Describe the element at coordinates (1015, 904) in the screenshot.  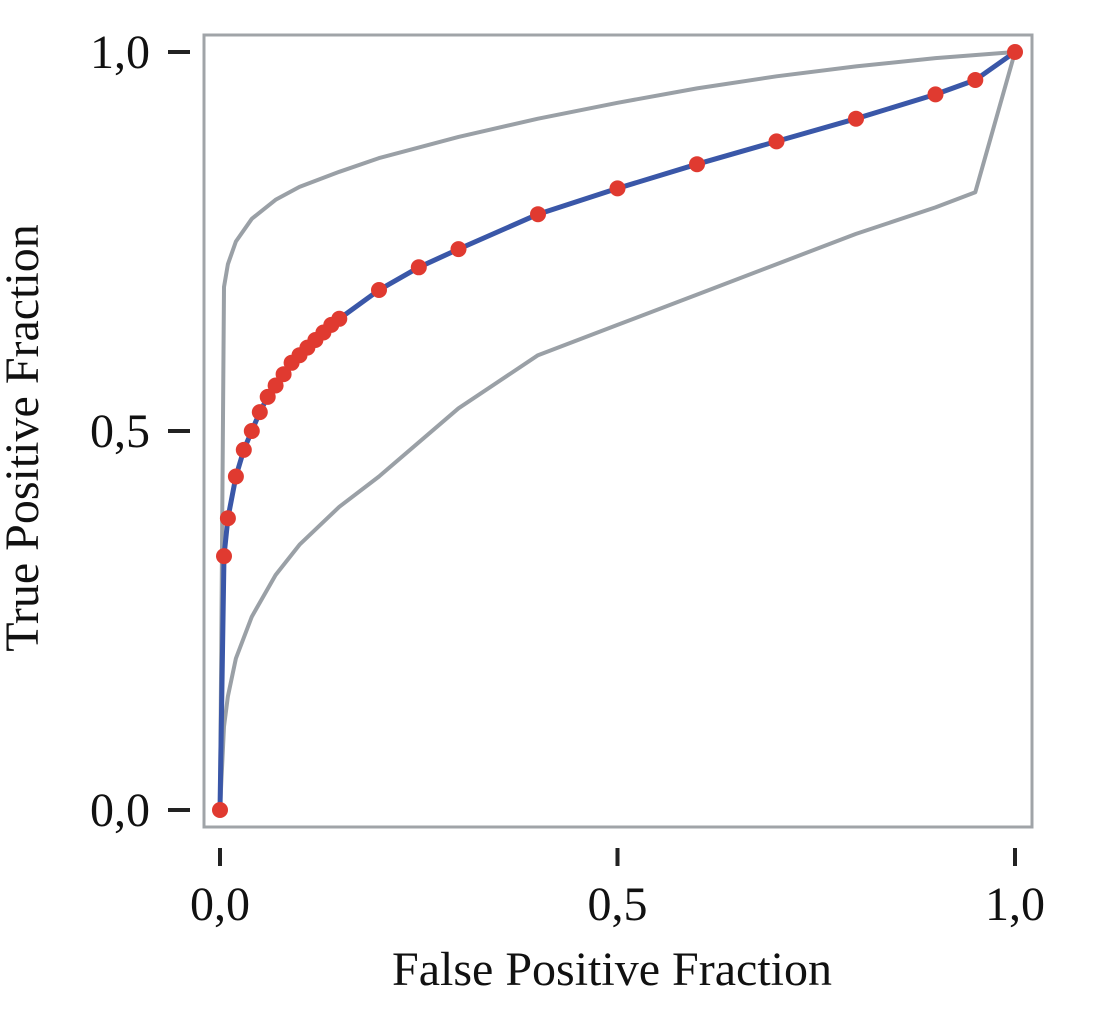
I see `x-tick-label: 1,0` at that location.